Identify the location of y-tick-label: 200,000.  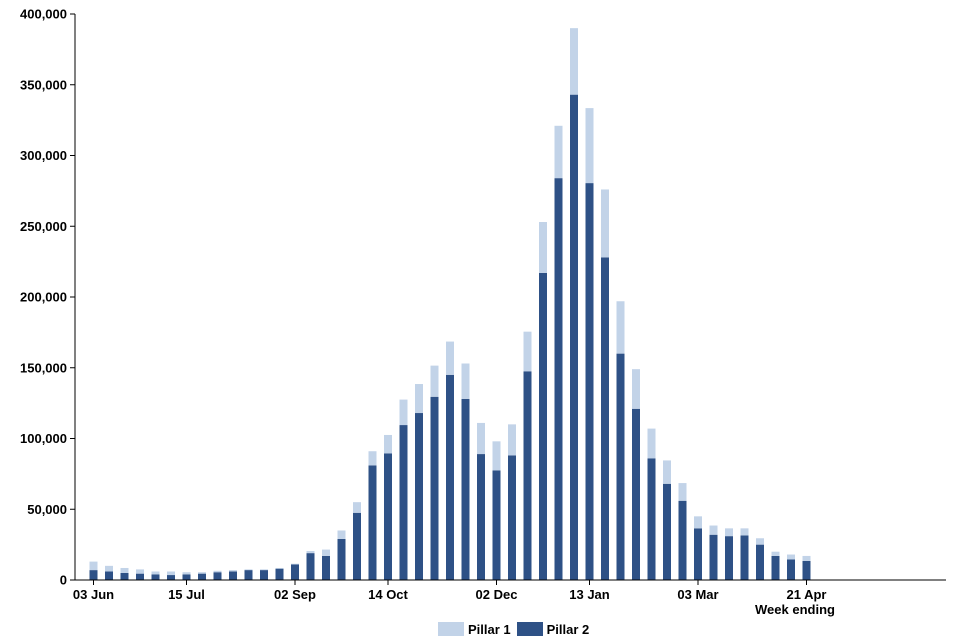
(43, 297).